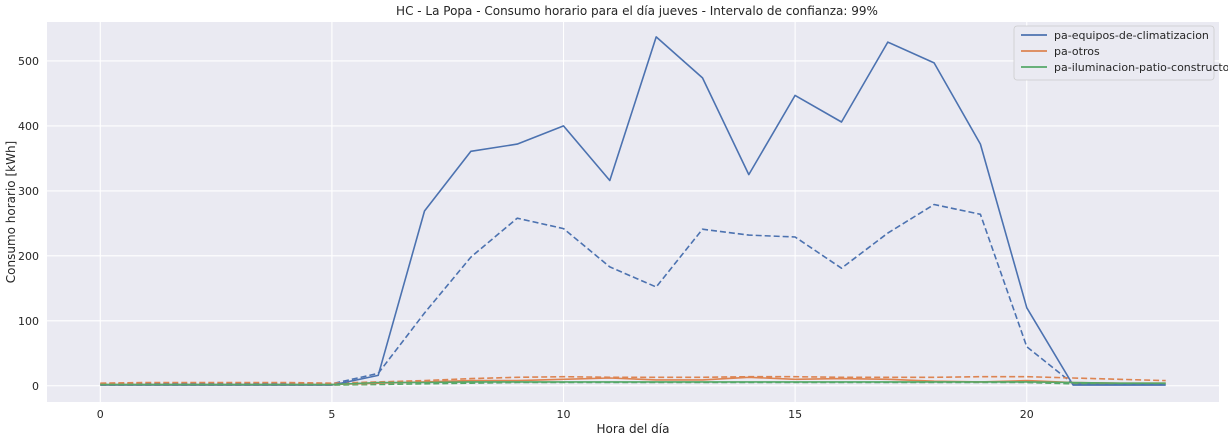 Image resolution: width=1228 pixels, height=442 pixels. I want to click on x-tick-labels: 0 5 10 15 20, so click(565, 414).